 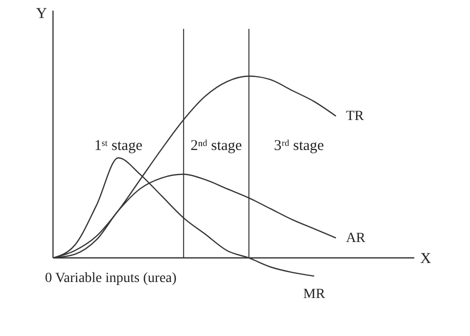 I want to click on text: X, so click(x=426, y=258).